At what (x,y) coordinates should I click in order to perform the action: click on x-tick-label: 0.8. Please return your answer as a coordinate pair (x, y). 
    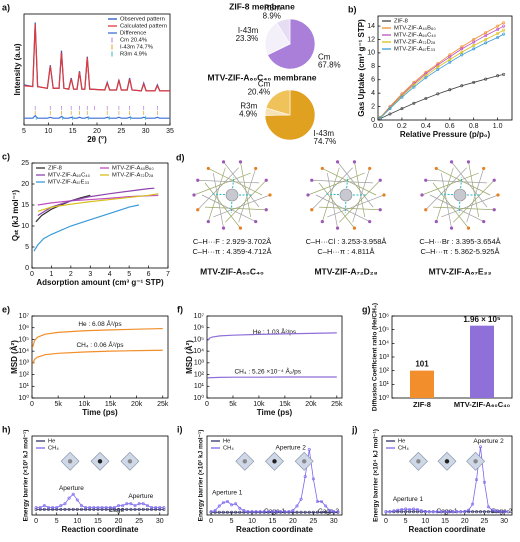
    Looking at the image, I should click on (474, 126).